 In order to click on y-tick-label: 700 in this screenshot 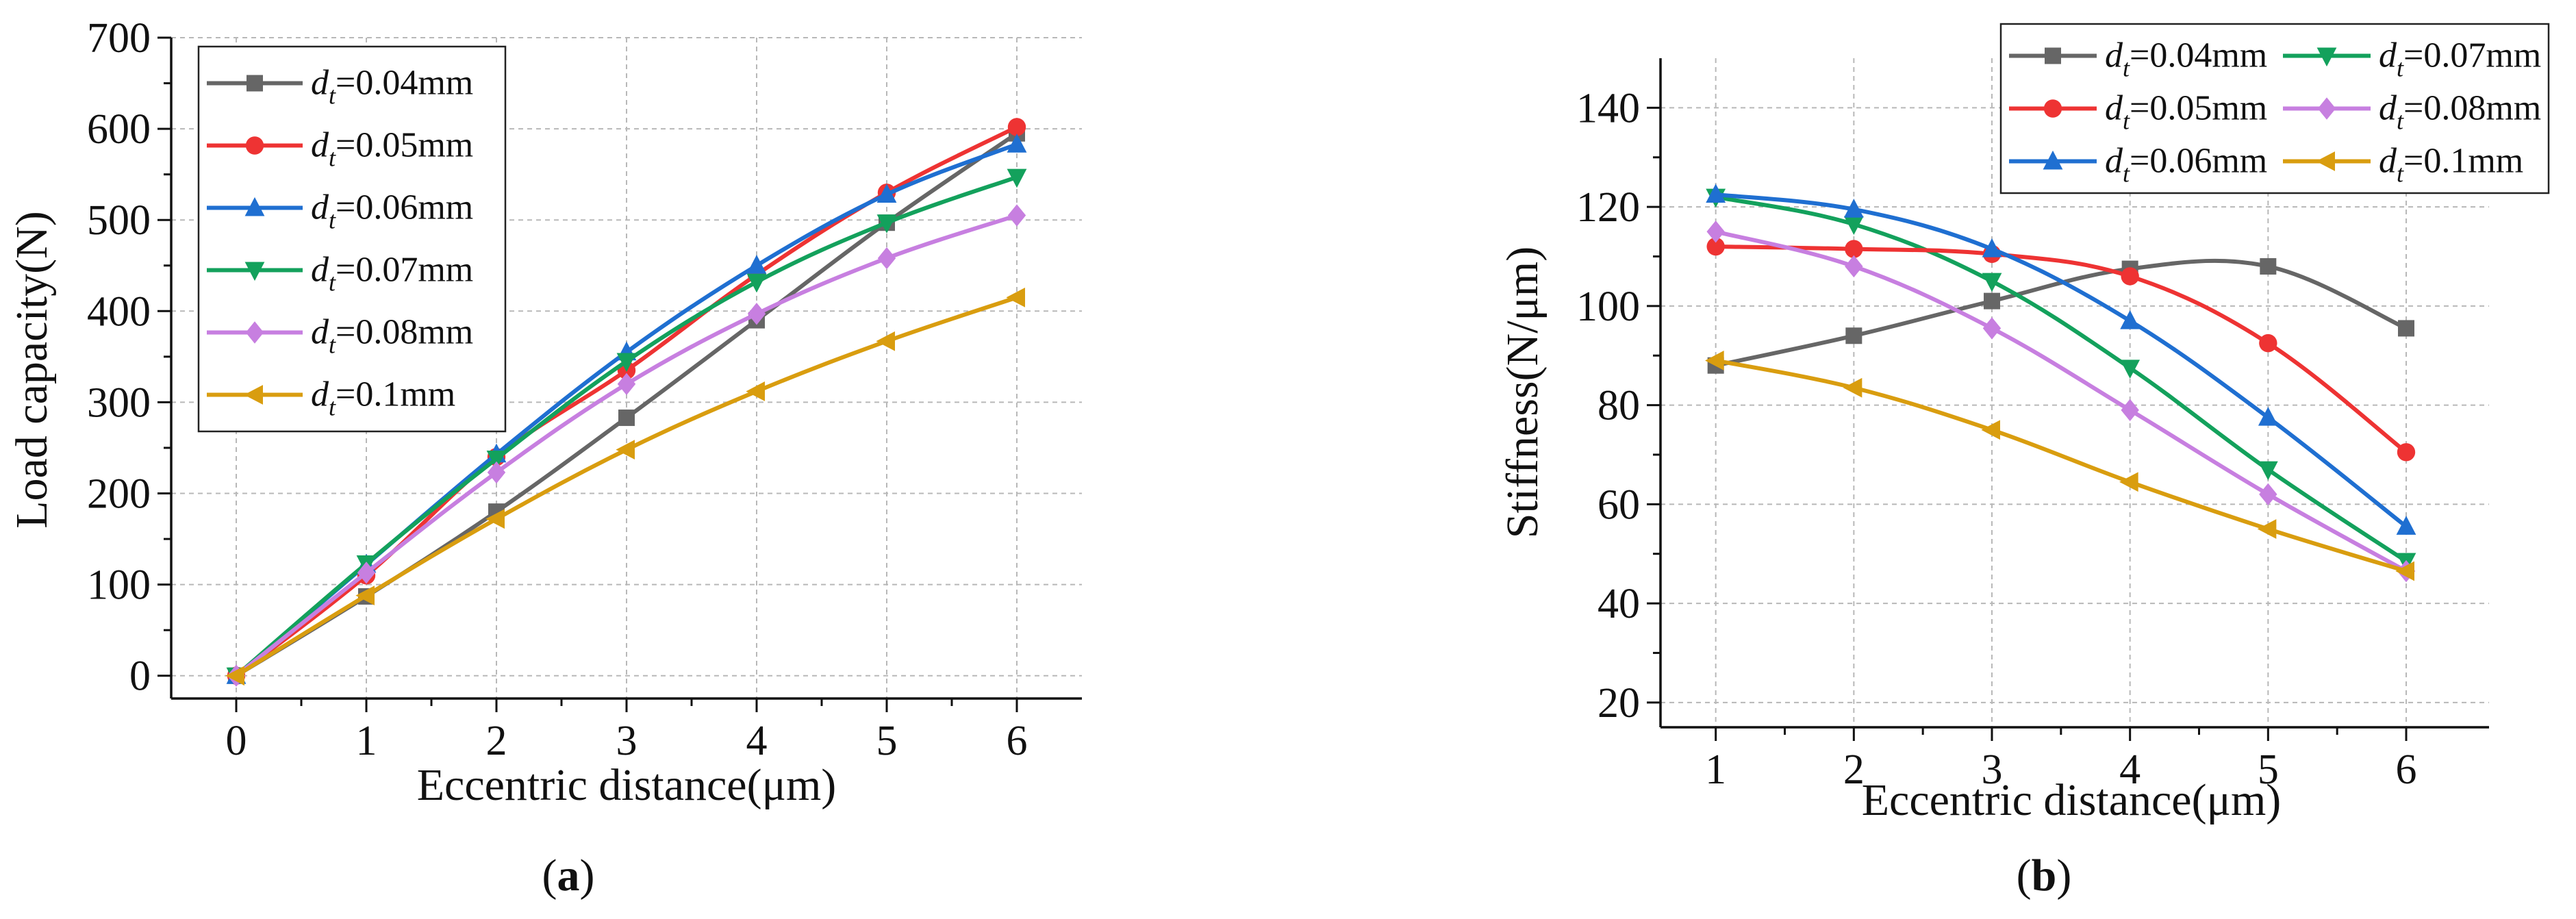, I will do `click(119, 38)`.